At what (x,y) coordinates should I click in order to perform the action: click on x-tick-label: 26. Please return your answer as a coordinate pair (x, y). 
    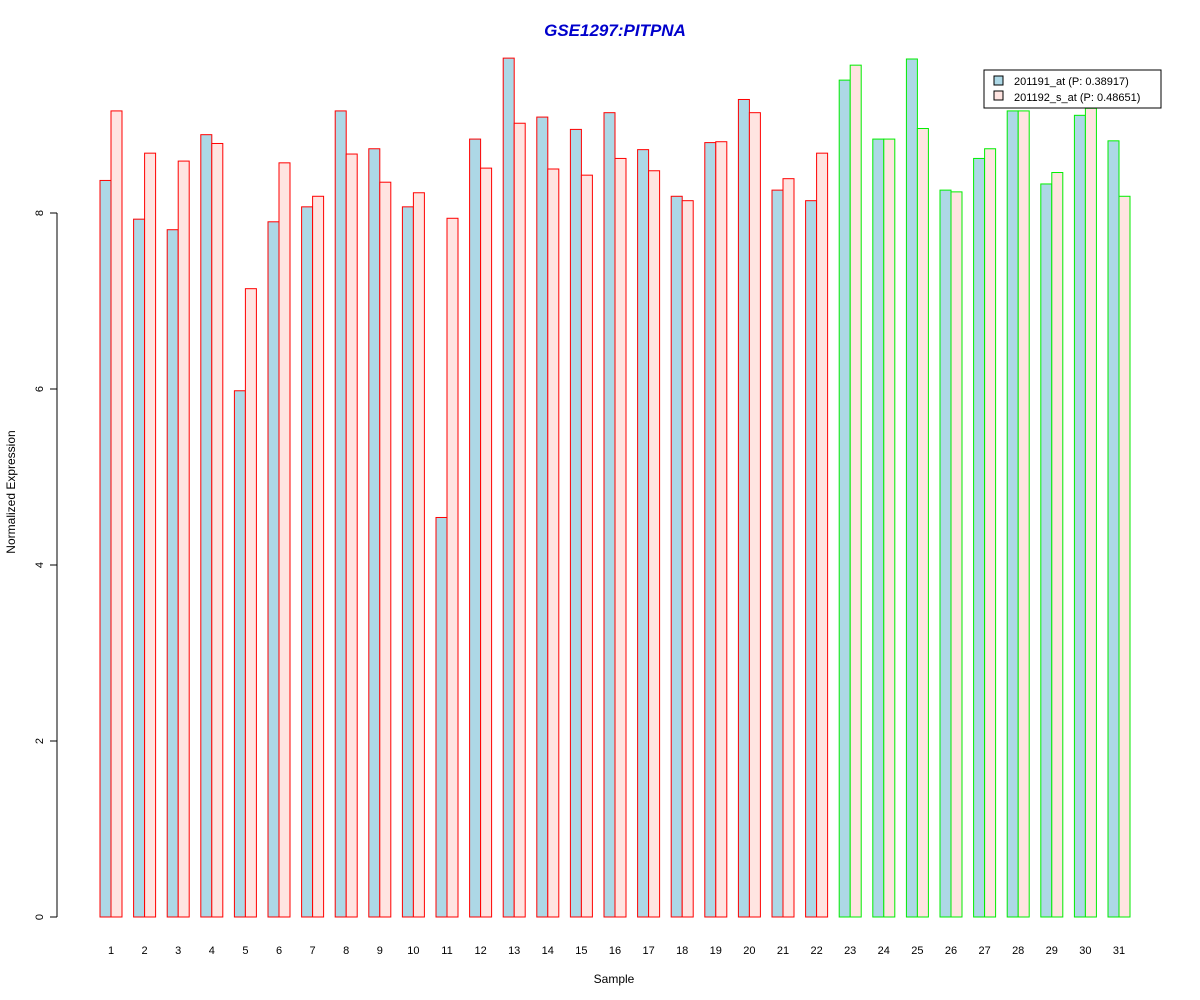
    Looking at the image, I should click on (951, 951).